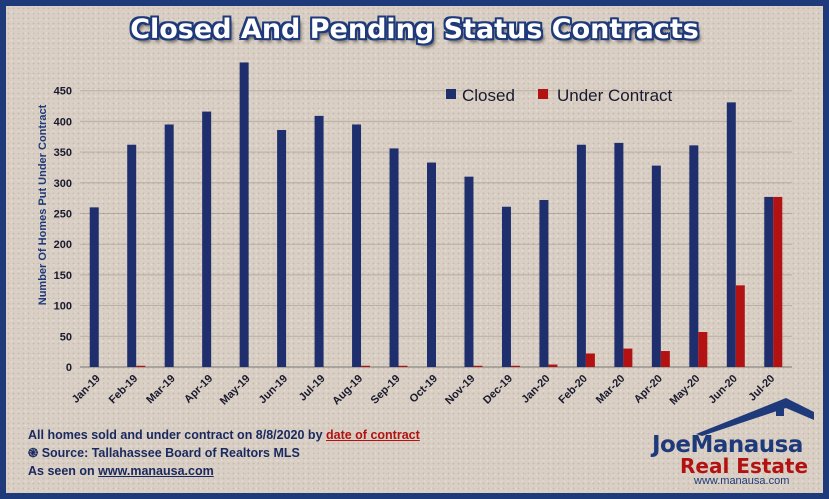  I want to click on x-tick-label: Sep-19, so click(386, 390).